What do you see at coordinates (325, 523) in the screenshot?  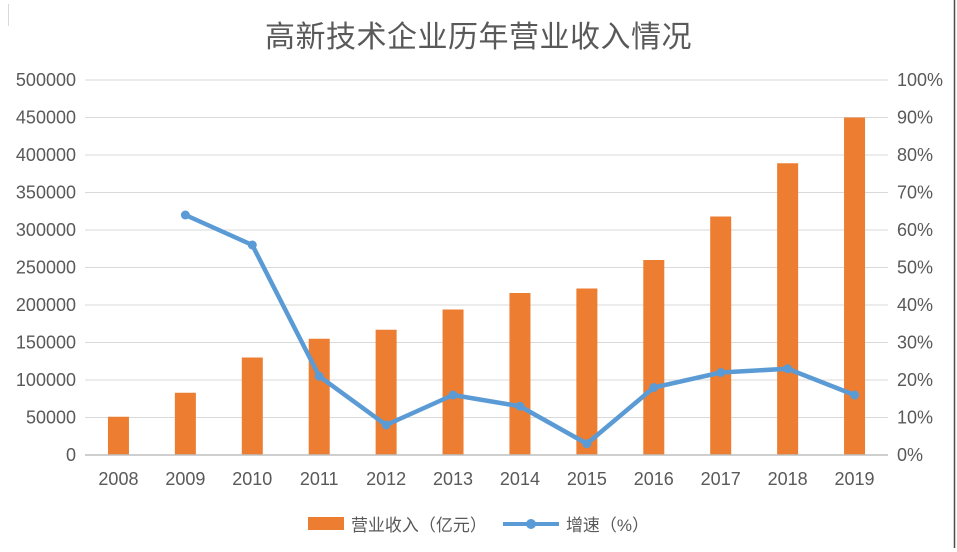 I see `legend-bar-swatch-icon` at bounding box center [325, 523].